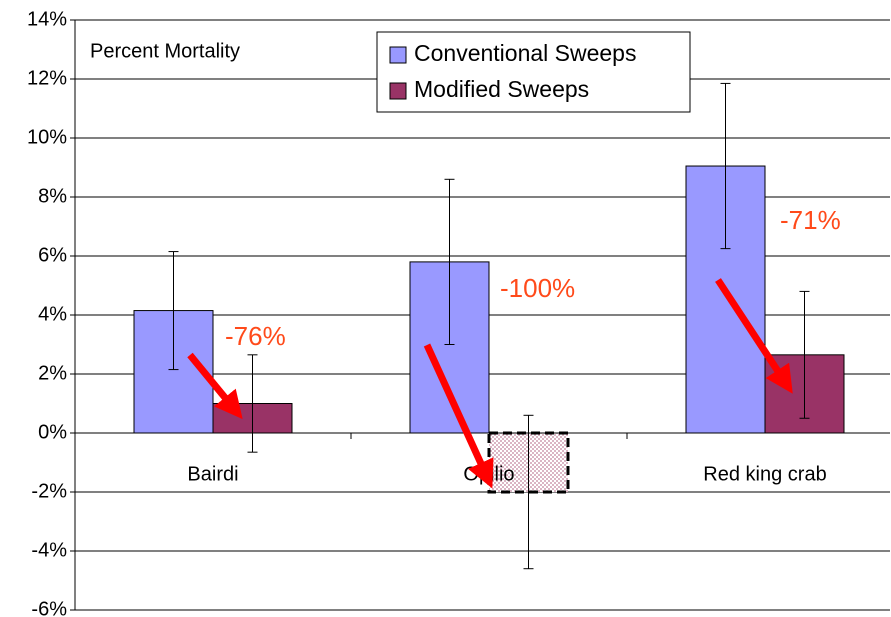  Describe the element at coordinates (165, 51) in the screenshot. I see `chart-title: Percent Mortality` at that location.